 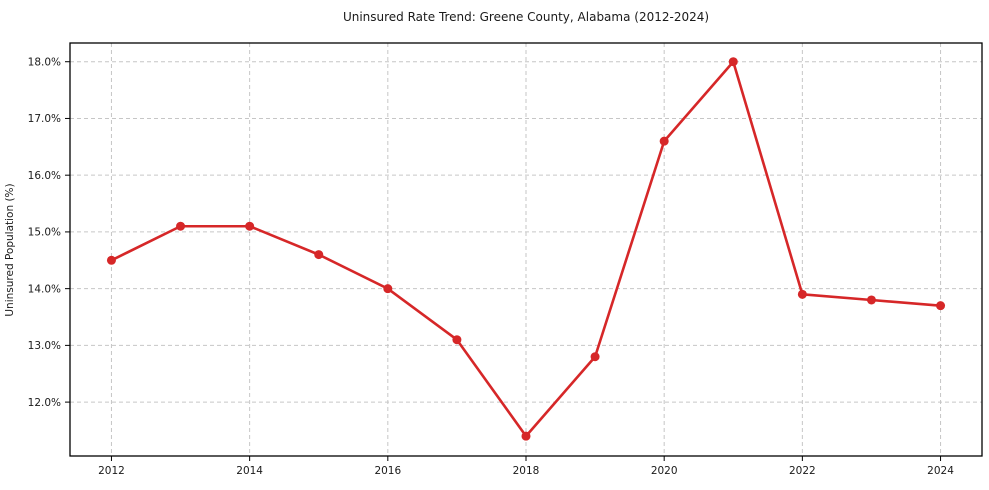 What do you see at coordinates (664, 471) in the screenshot?
I see `x-tick-label: 2020` at bounding box center [664, 471].